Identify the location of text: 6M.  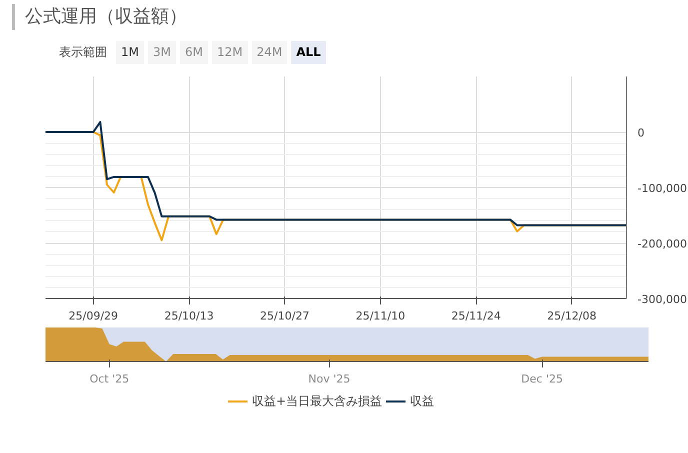
(194, 52).